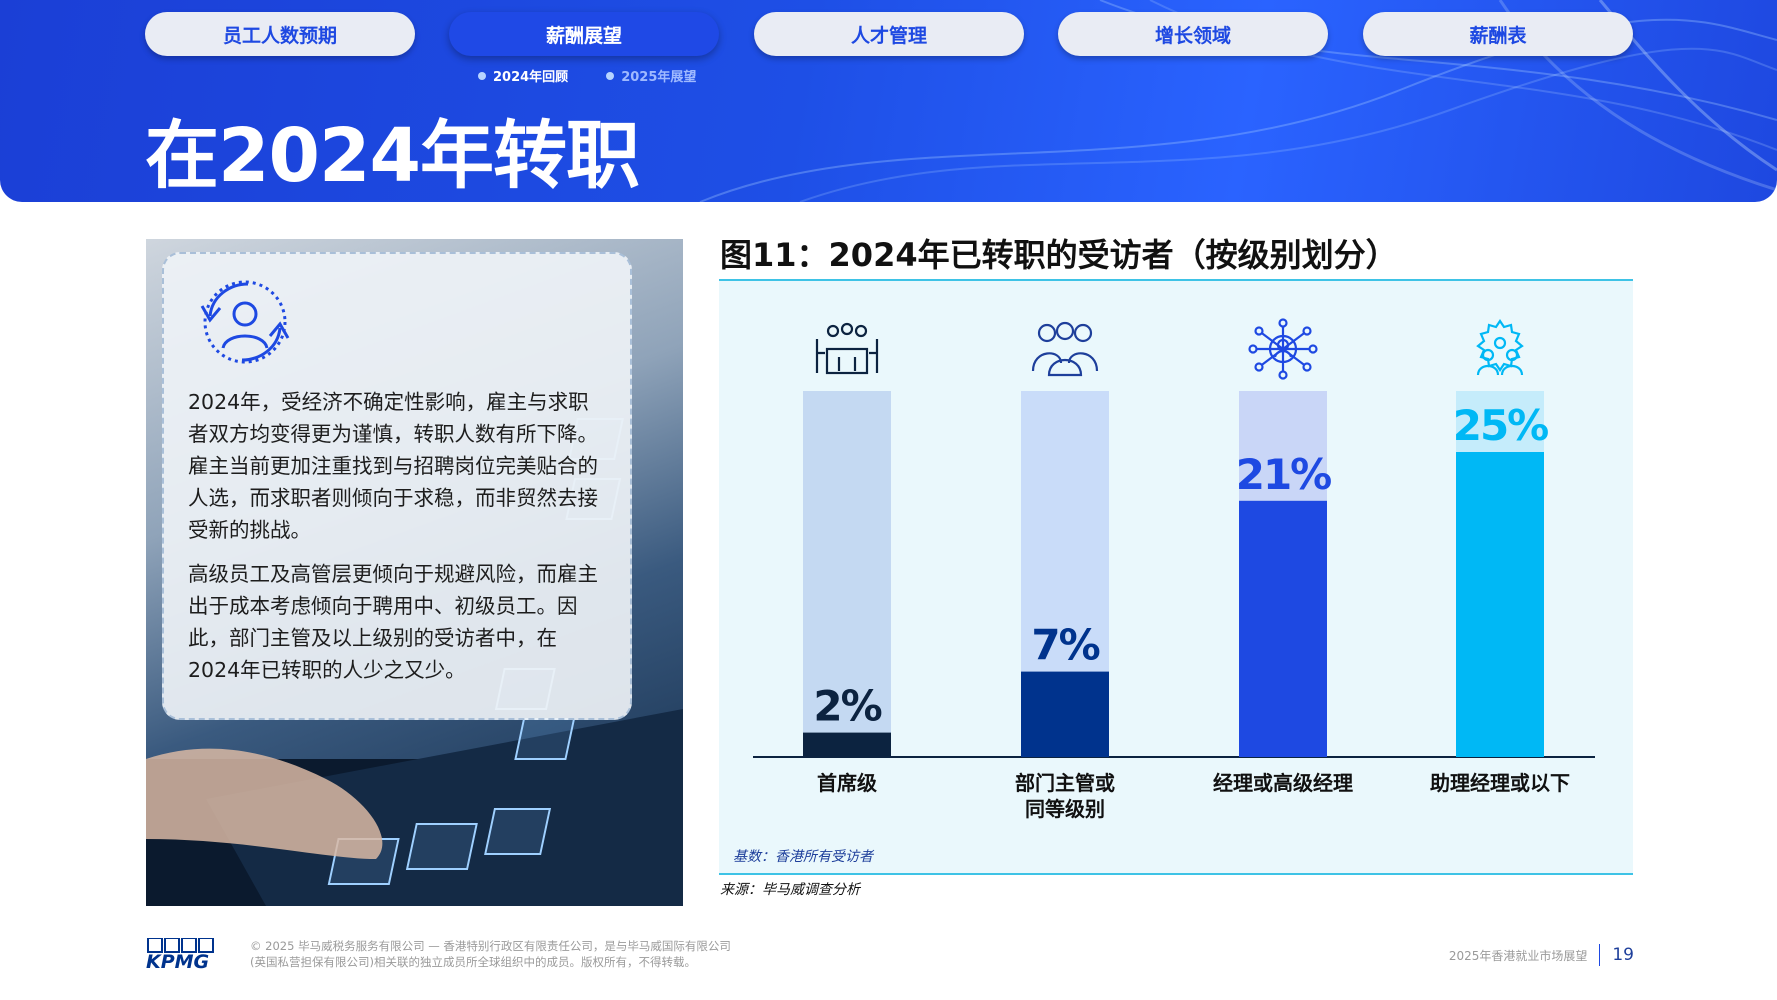 The height and width of the screenshot is (1000, 1777). Describe the element at coordinates (1283, 783) in the screenshot. I see `category-label: 经理或高级经理` at that location.